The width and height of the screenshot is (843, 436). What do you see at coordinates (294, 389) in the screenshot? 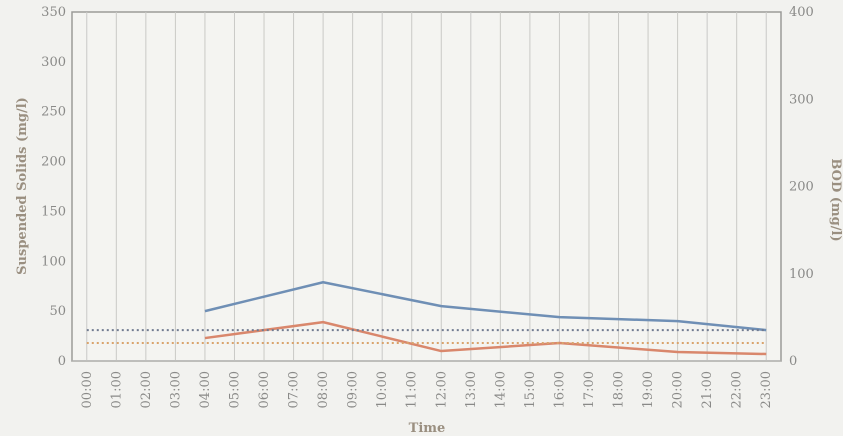
I see `x-tick-label: 07:00` at bounding box center [294, 389].